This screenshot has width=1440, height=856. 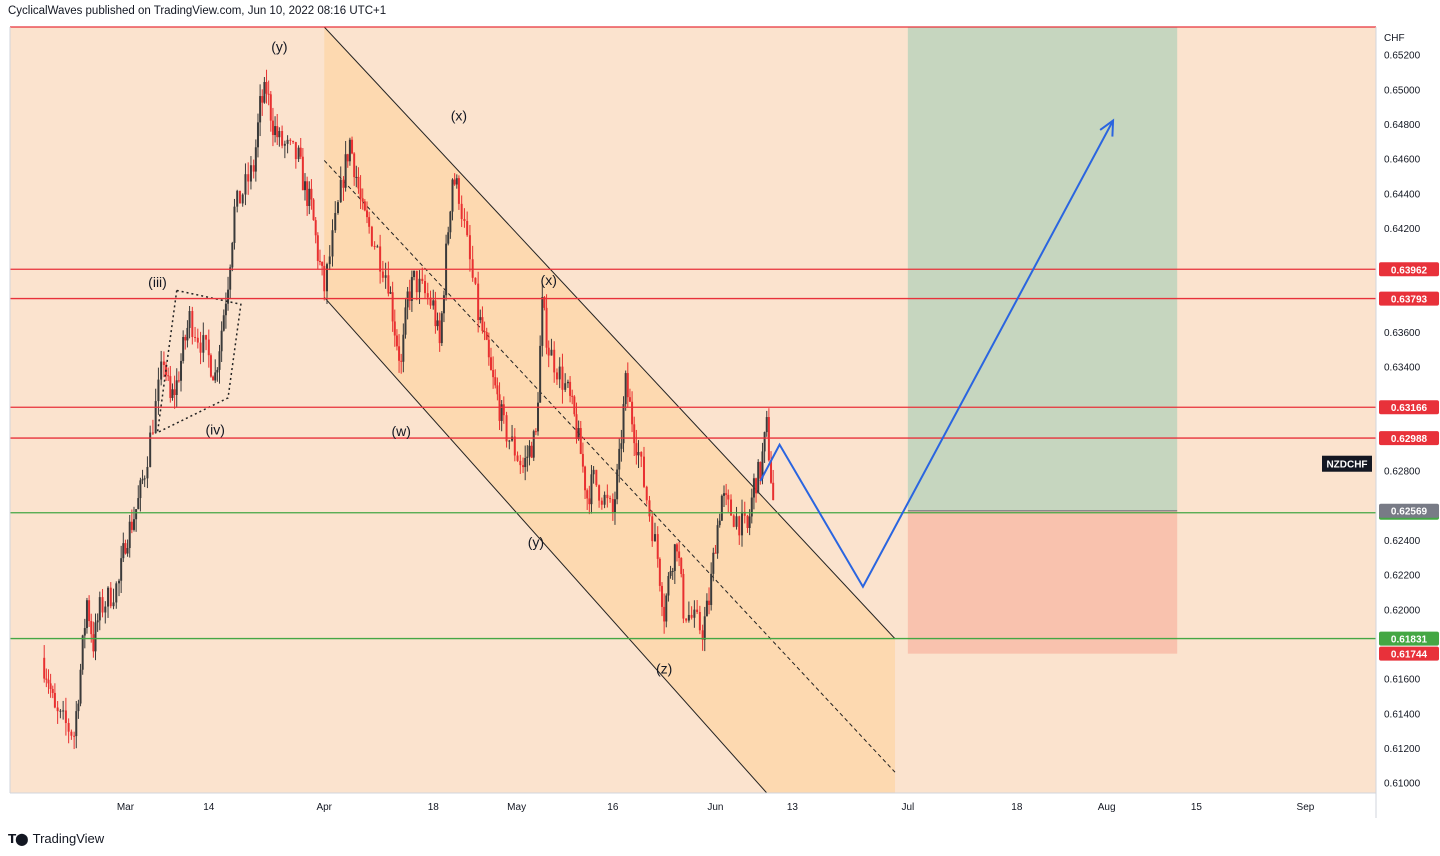 What do you see at coordinates (793, 807) in the screenshot?
I see `x-tick-label-7: 13` at bounding box center [793, 807].